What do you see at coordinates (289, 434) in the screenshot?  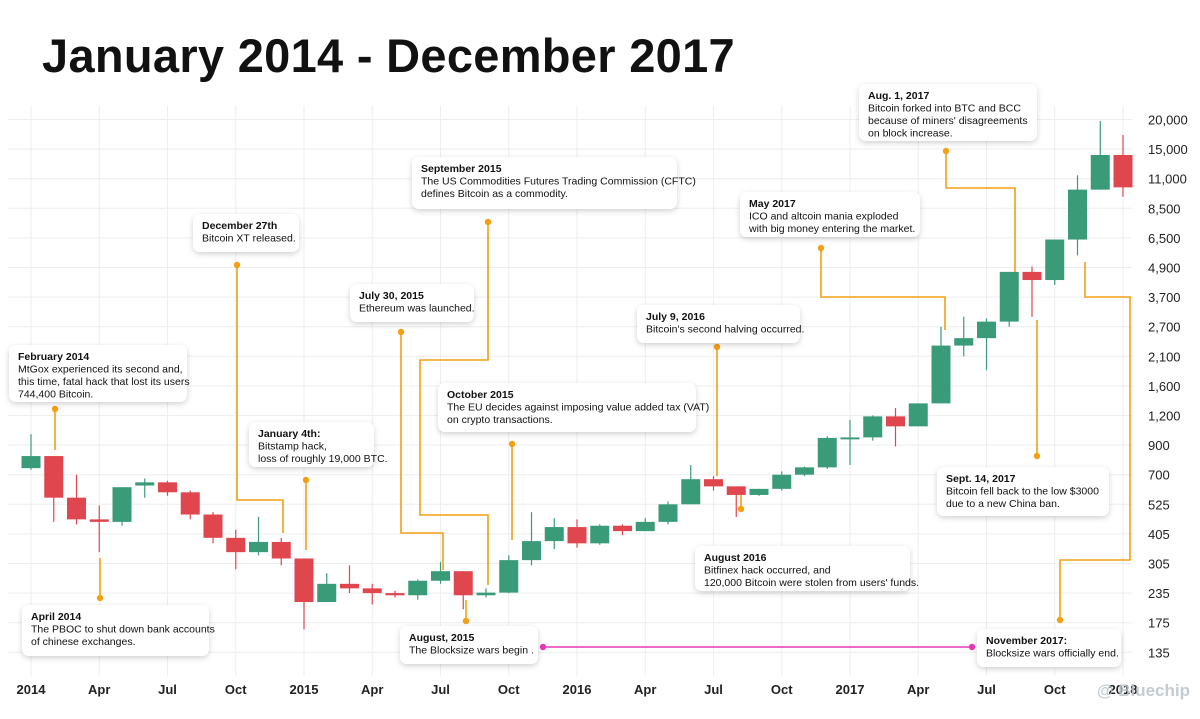 I see `annotation-title: January 4th:` at bounding box center [289, 434].